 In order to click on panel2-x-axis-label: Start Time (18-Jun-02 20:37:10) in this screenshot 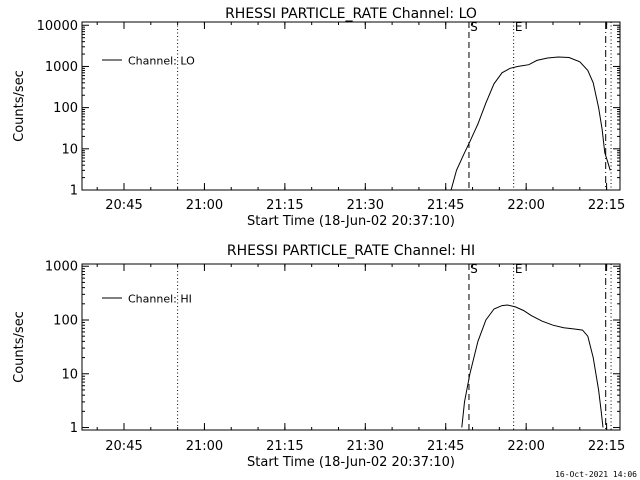, I will do `click(351, 462)`.